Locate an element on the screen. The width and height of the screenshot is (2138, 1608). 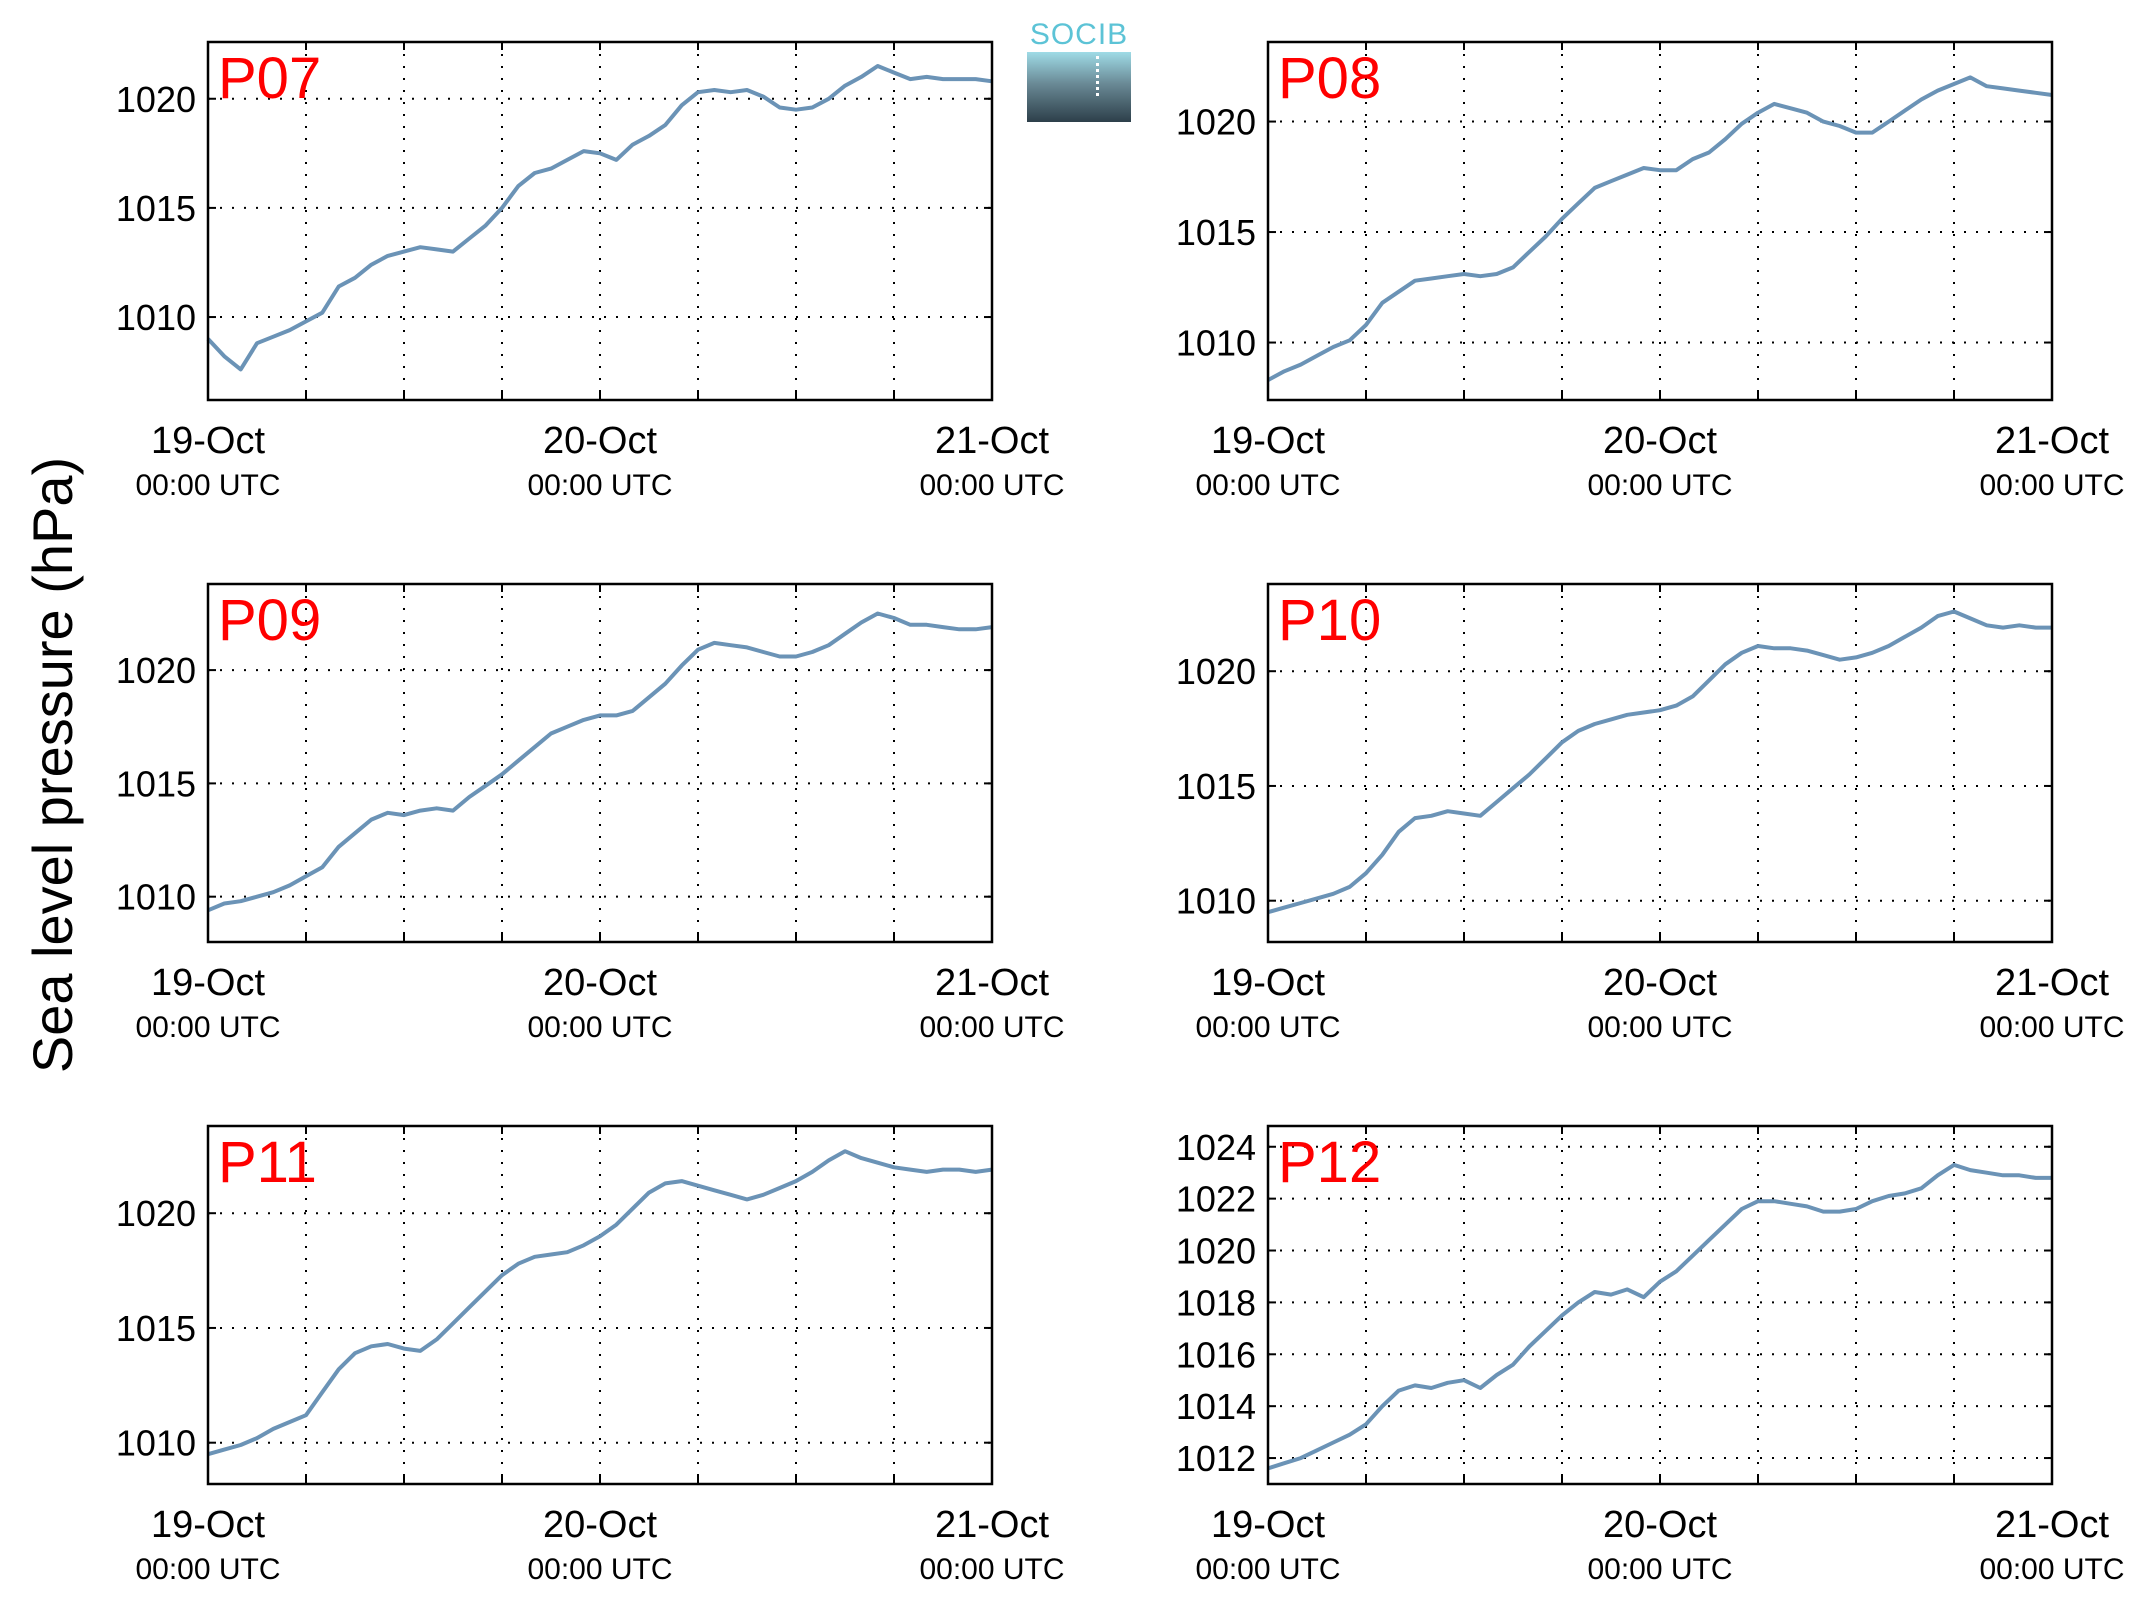
panel-label: P08 is located at coordinates (1329, 78).